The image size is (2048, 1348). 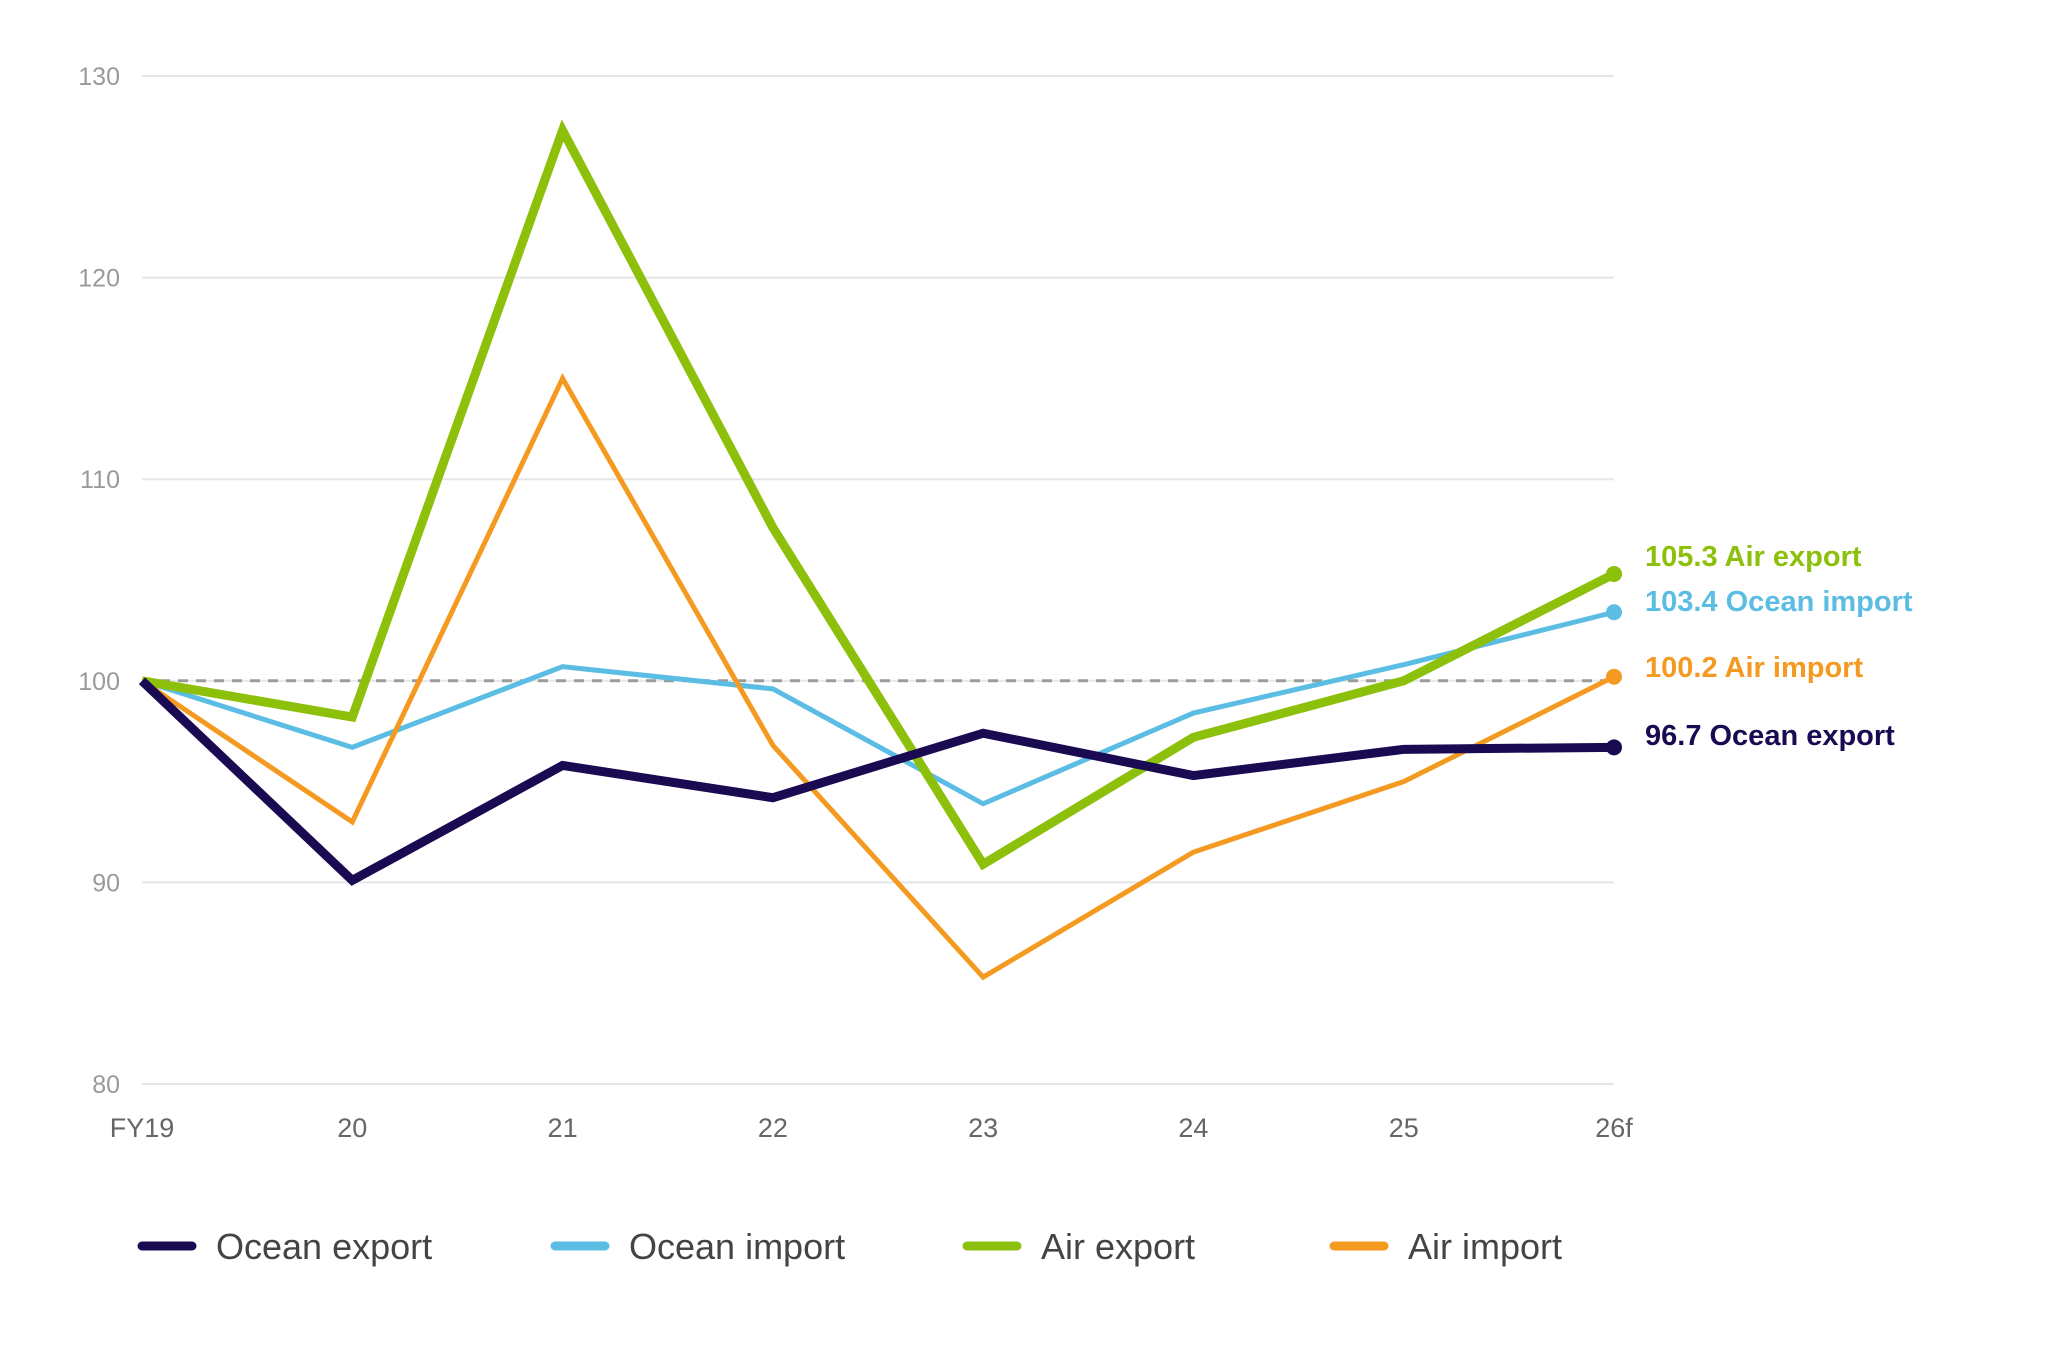 I want to click on y-tick-label: 120, so click(x=99, y=279).